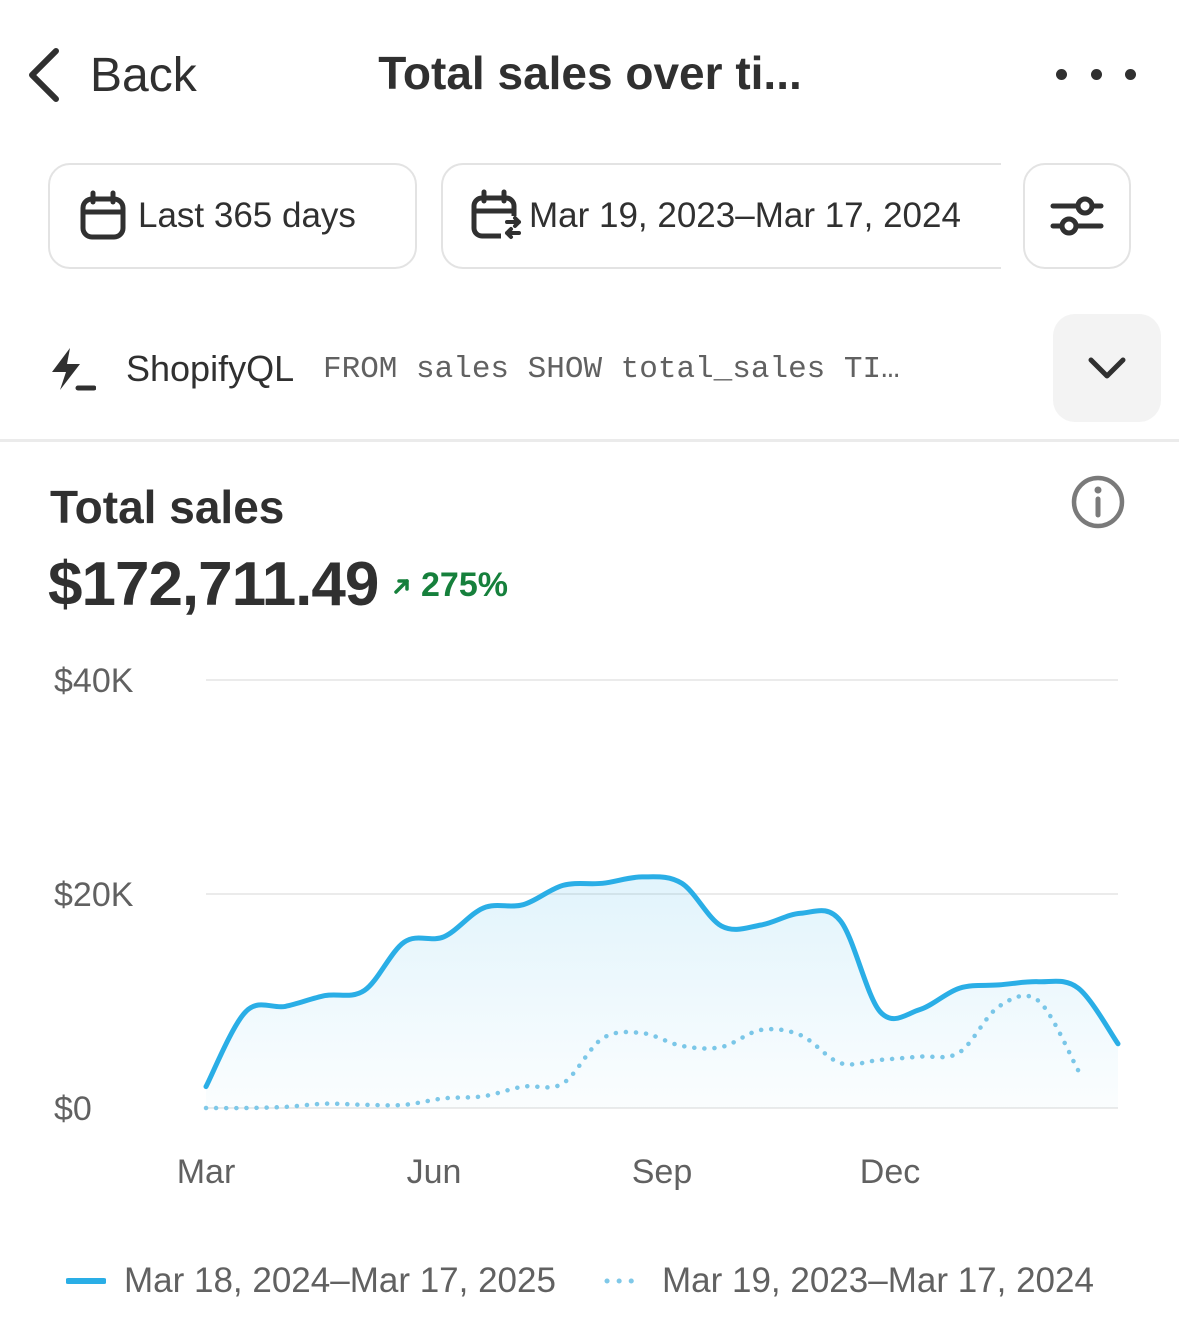 The width and height of the screenshot is (1179, 1323). I want to click on x-tick-label: Mar, so click(206, 1172).